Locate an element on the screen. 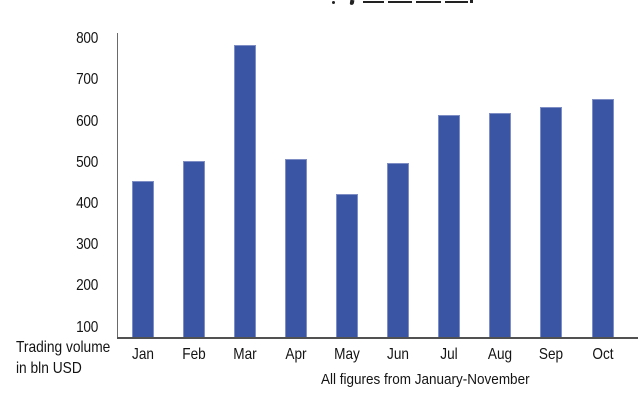  bar-jul is located at coordinates (449, 226).